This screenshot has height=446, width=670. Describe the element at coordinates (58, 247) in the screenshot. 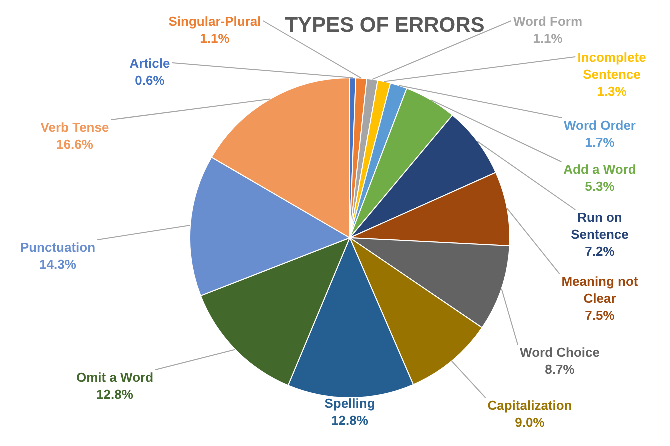

I see `slice-label: Punctuation` at that location.